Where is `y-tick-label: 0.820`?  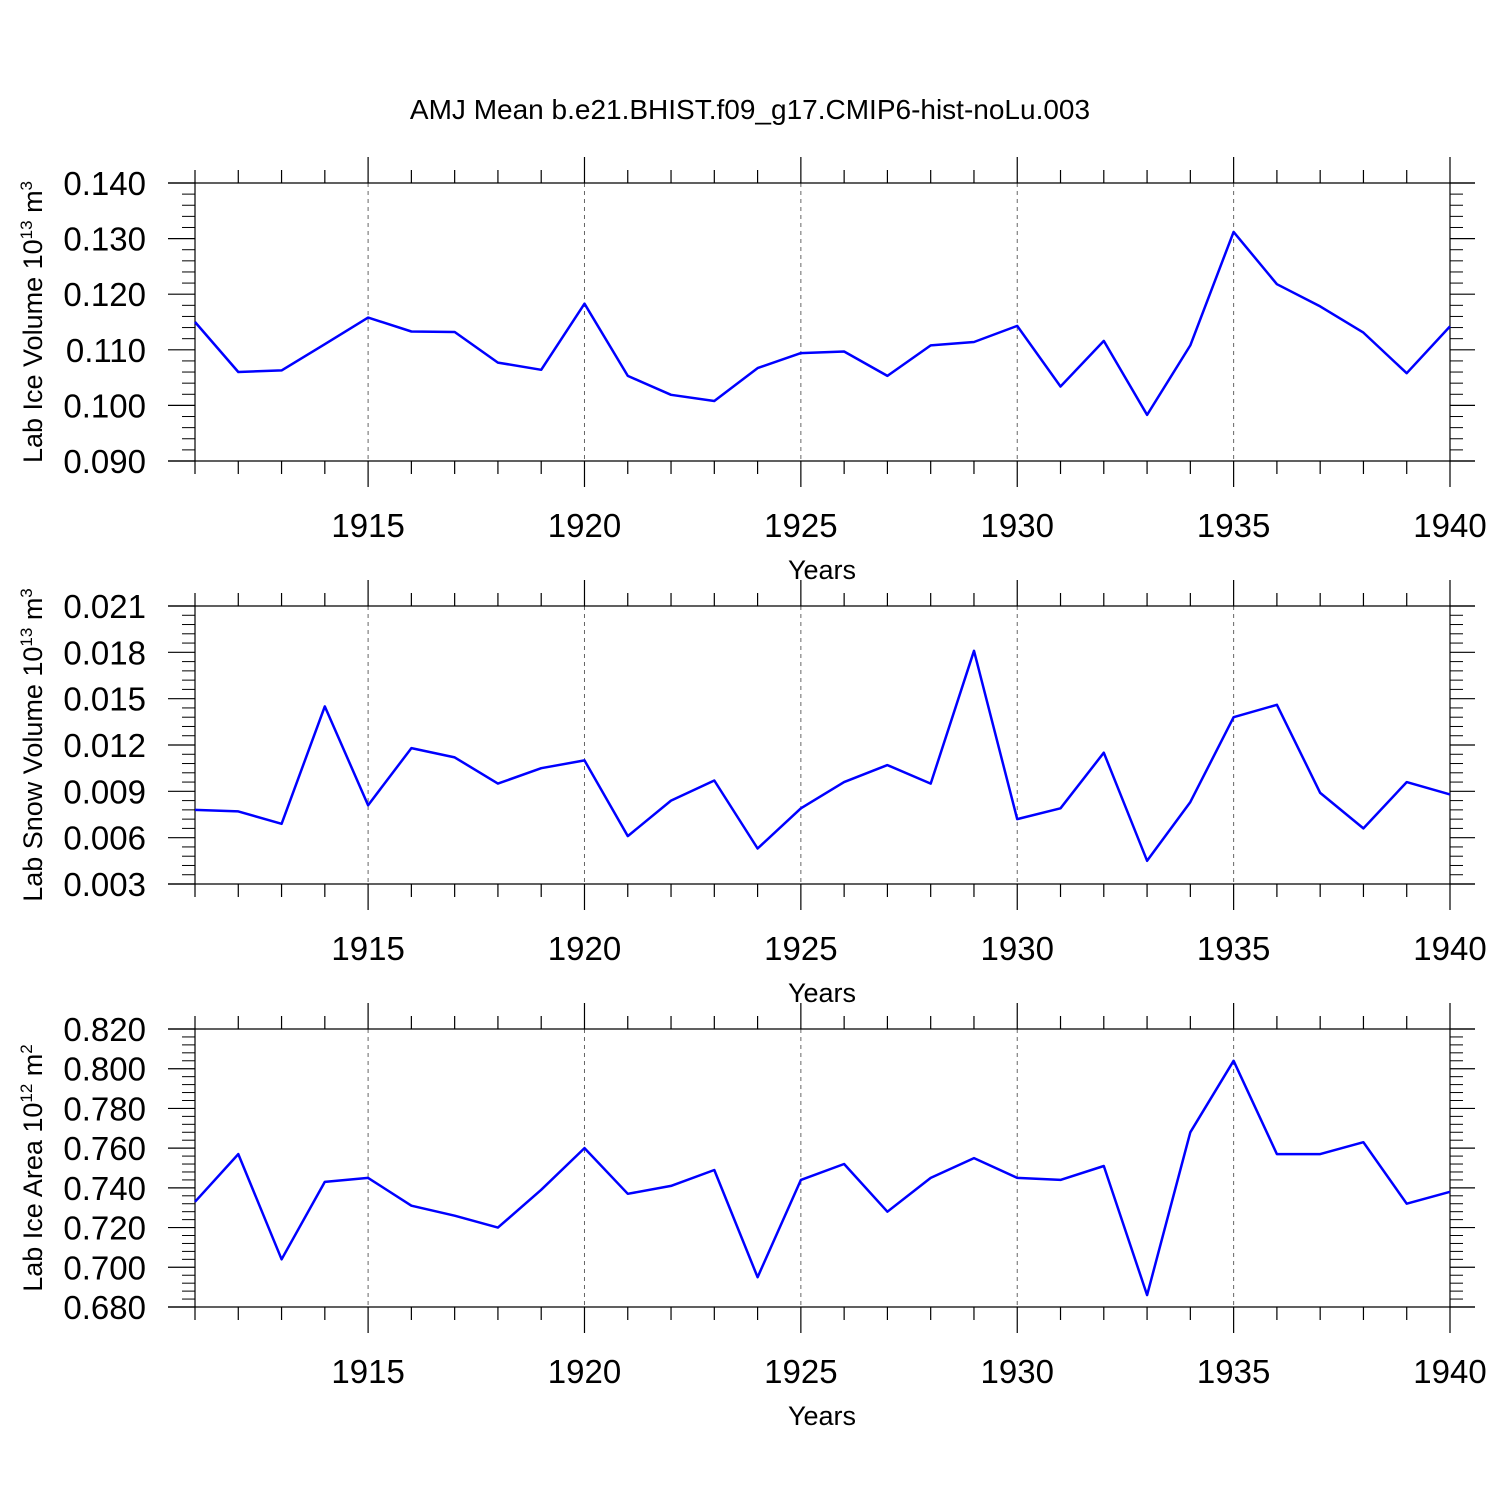
y-tick-label: 0.820 is located at coordinates (104, 1029).